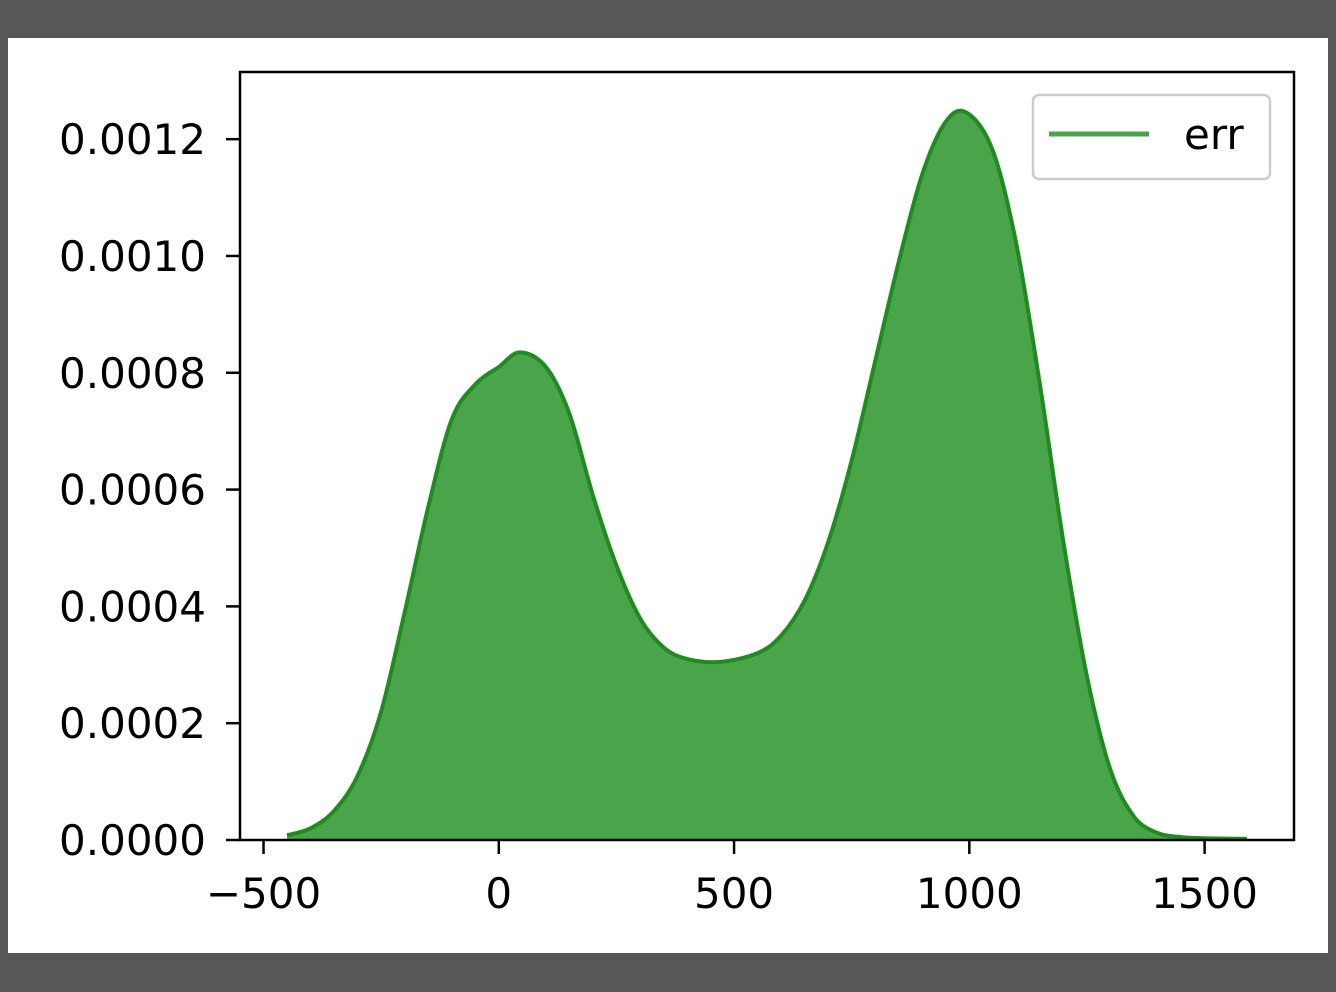  Describe the element at coordinates (132, 723) in the screenshot. I see `y-tick-label: 0.0002` at that location.